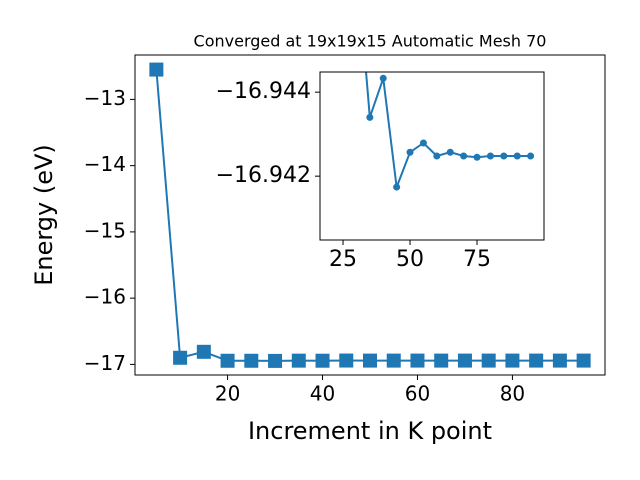 The image size is (640, 480). What do you see at coordinates (370, 431) in the screenshot?
I see `x-axis-label: Increment in K point` at bounding box center [370, 431].